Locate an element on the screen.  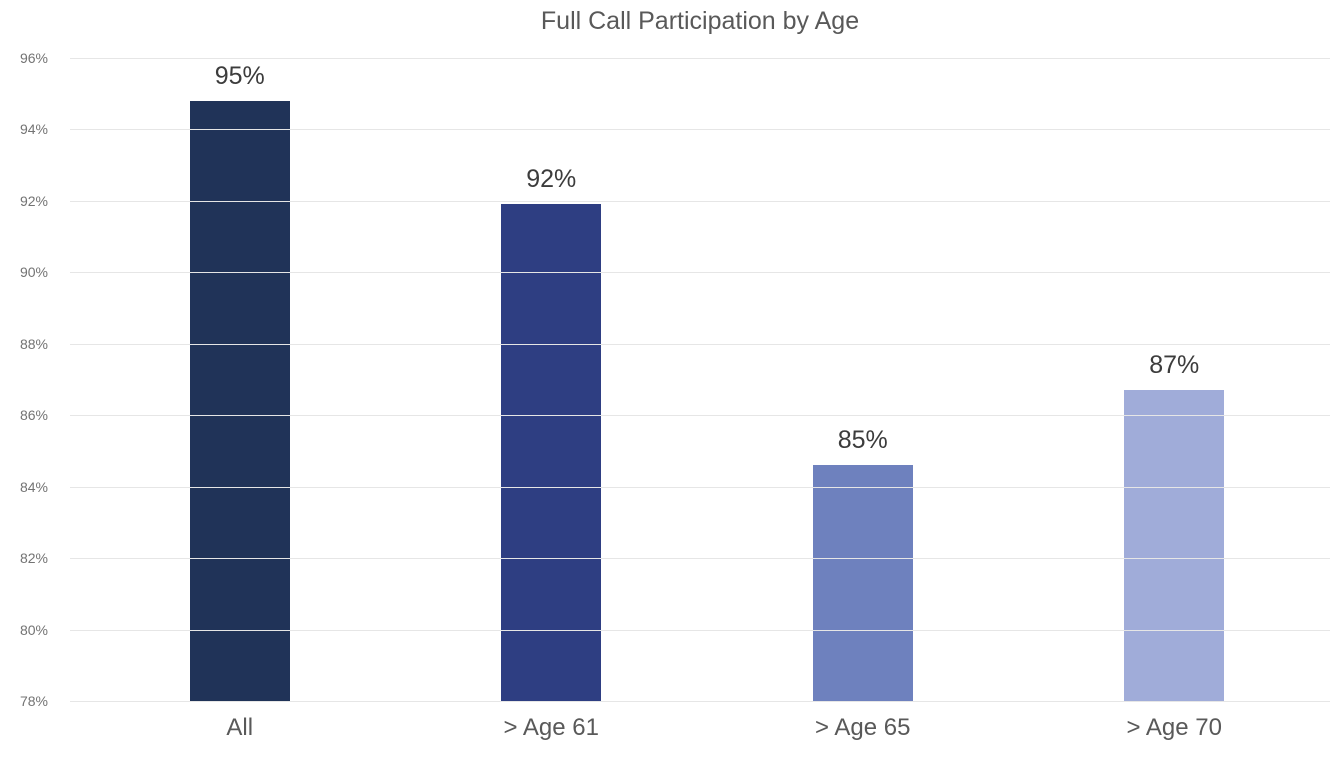
y-axis-tick-label: 90% is located at coordinates (33, 272).